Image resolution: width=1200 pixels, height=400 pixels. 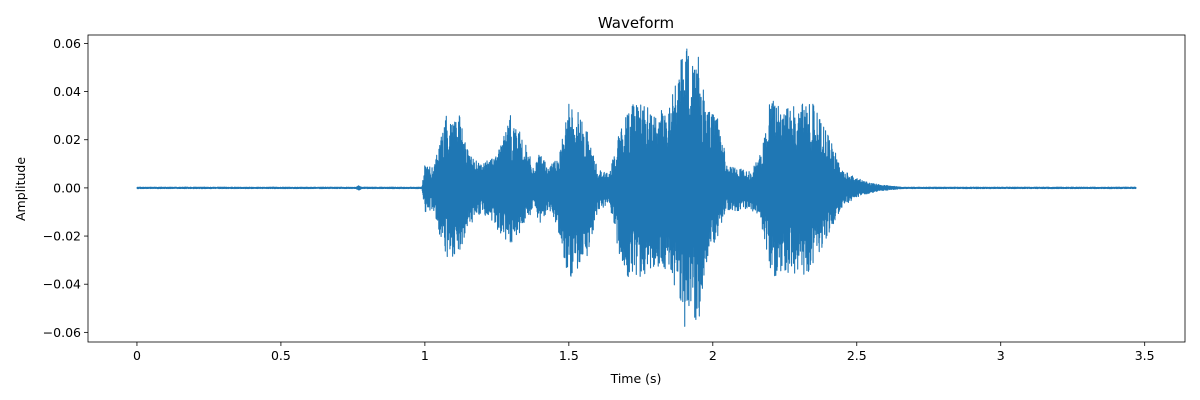 I want to click on y-axis-label: Amplitude, so click(x=20, y=189).